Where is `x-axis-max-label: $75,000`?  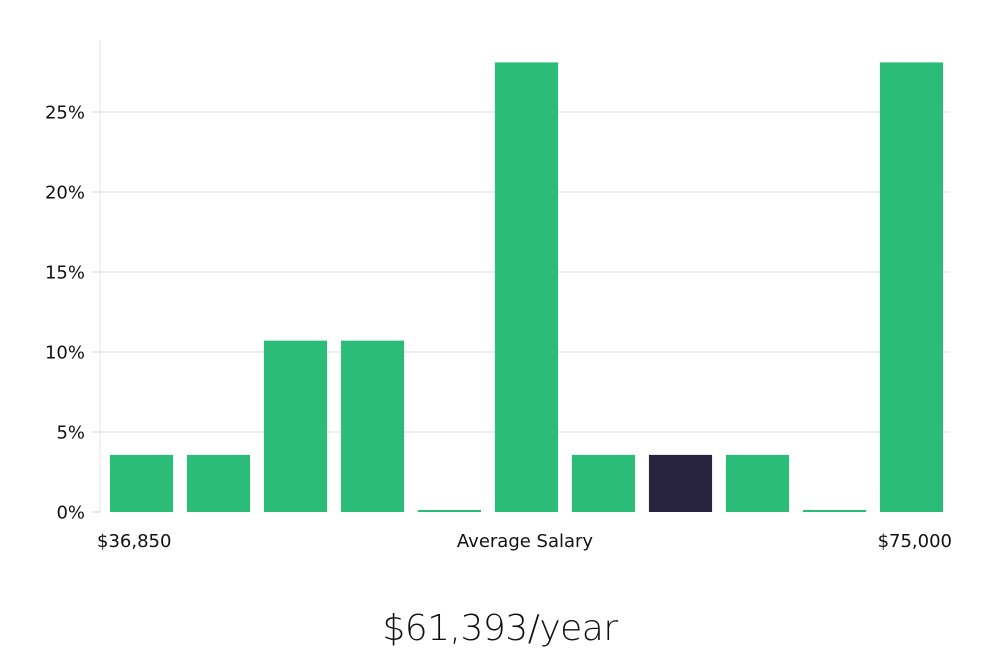 x-axis-max-label: $75,000 is located at coordinates (915, 541).